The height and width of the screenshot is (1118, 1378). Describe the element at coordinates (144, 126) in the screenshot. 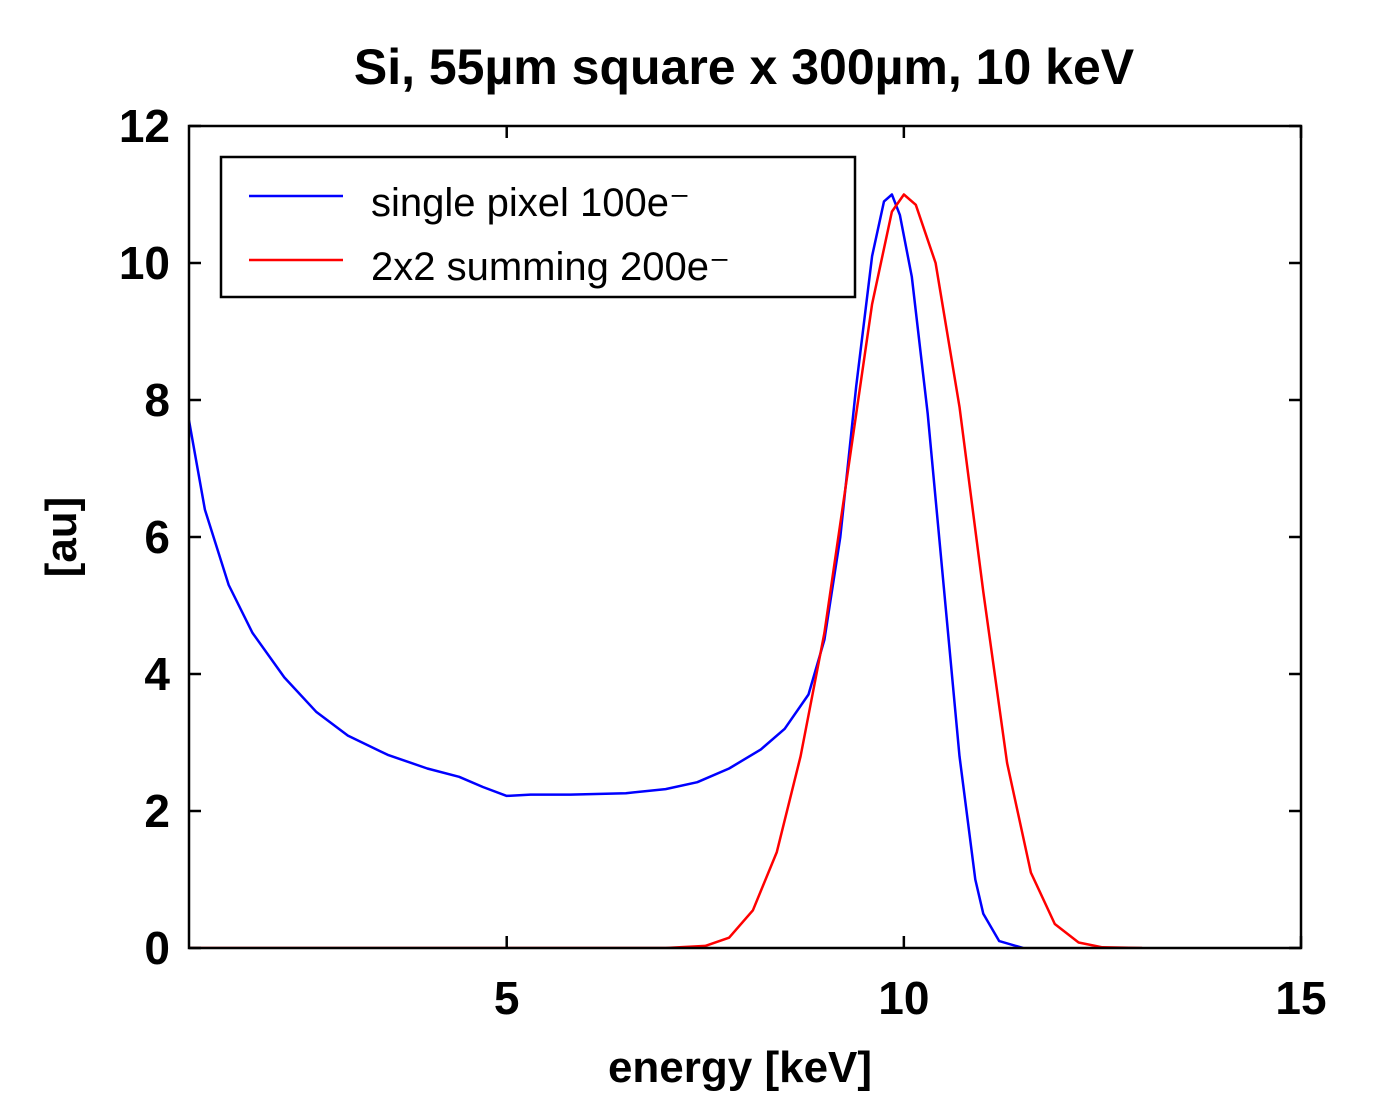

I see `y-tick-label: 12` at that location.